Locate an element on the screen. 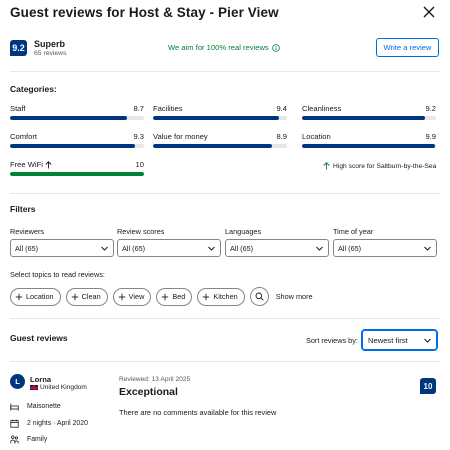 The height and width of the screenshot is (450, 450). sort-label: Sort reviews by: is located at coordinates (332, 340).